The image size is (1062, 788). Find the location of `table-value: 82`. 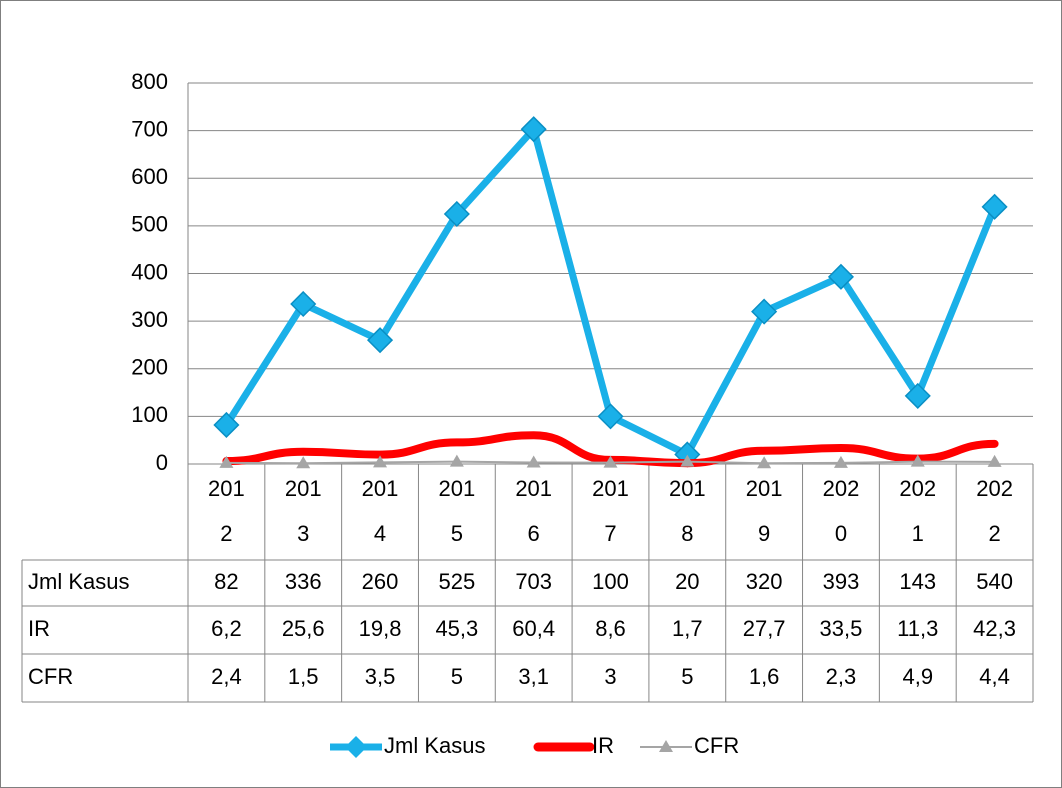

table-value: 82 is located at coordinates (226, 581).